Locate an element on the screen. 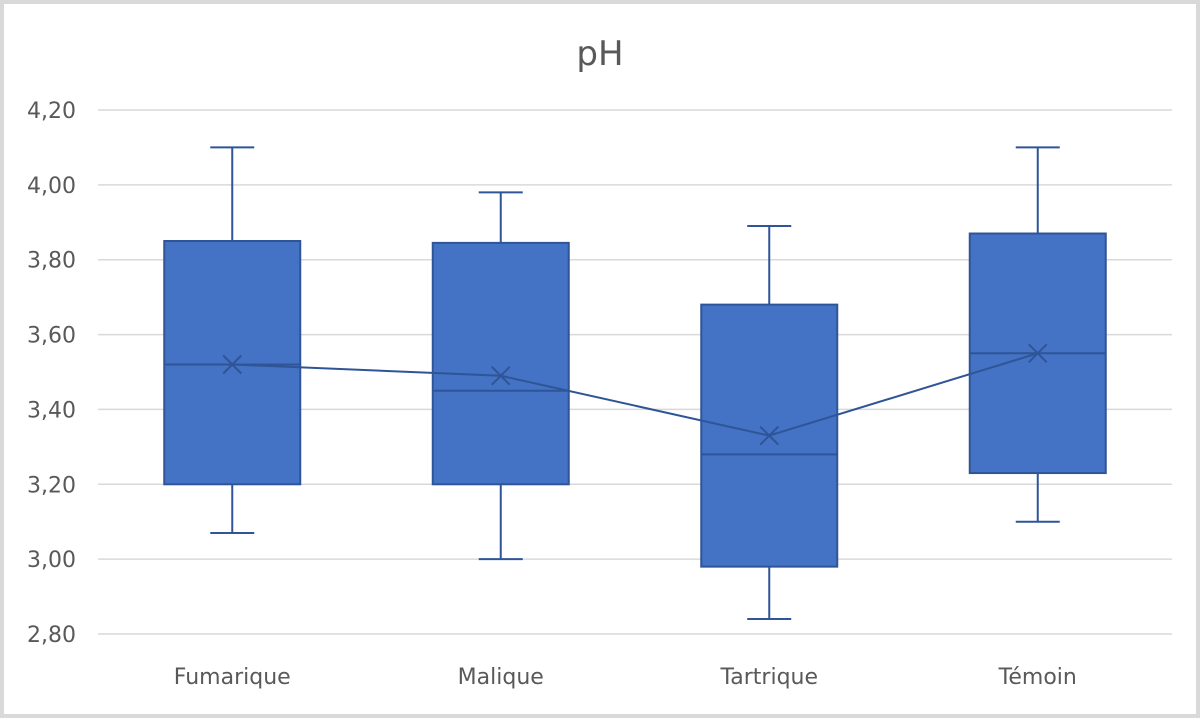 The width and height of the screenshot is (1200, 718). y-tick-label: 3,00 is located at coordinates (51, 560).